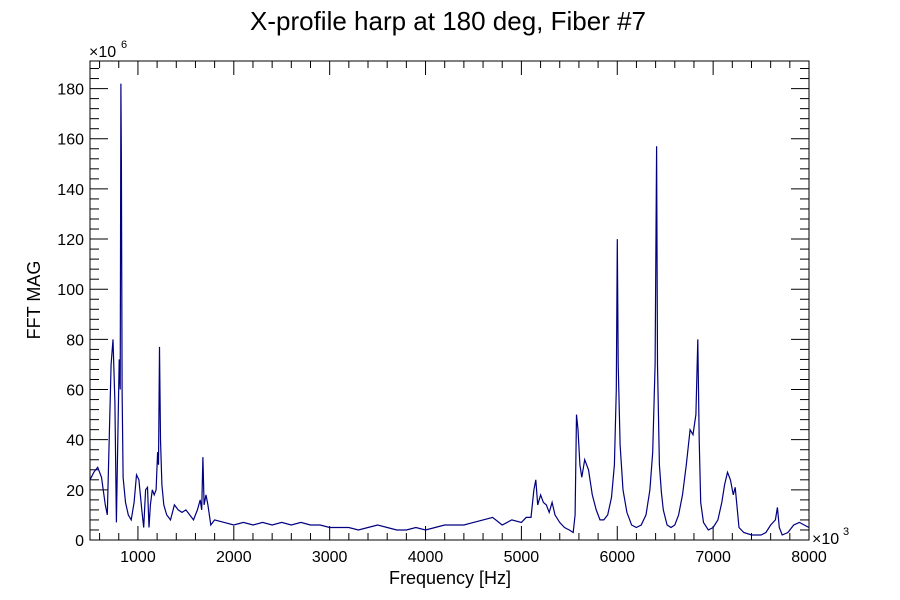 The height and width of the screenshot is (600, 900). Describe the element at coordinates (70, 240) in the screenshot. I see `y-tick-label: 120` at that location.